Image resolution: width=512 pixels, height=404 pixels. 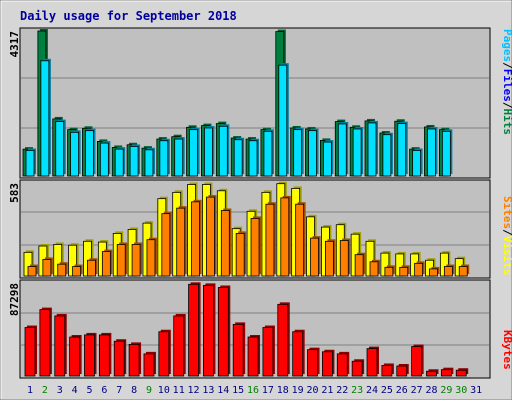 I want to click on day-label: 22, so click(x=342, y=390).